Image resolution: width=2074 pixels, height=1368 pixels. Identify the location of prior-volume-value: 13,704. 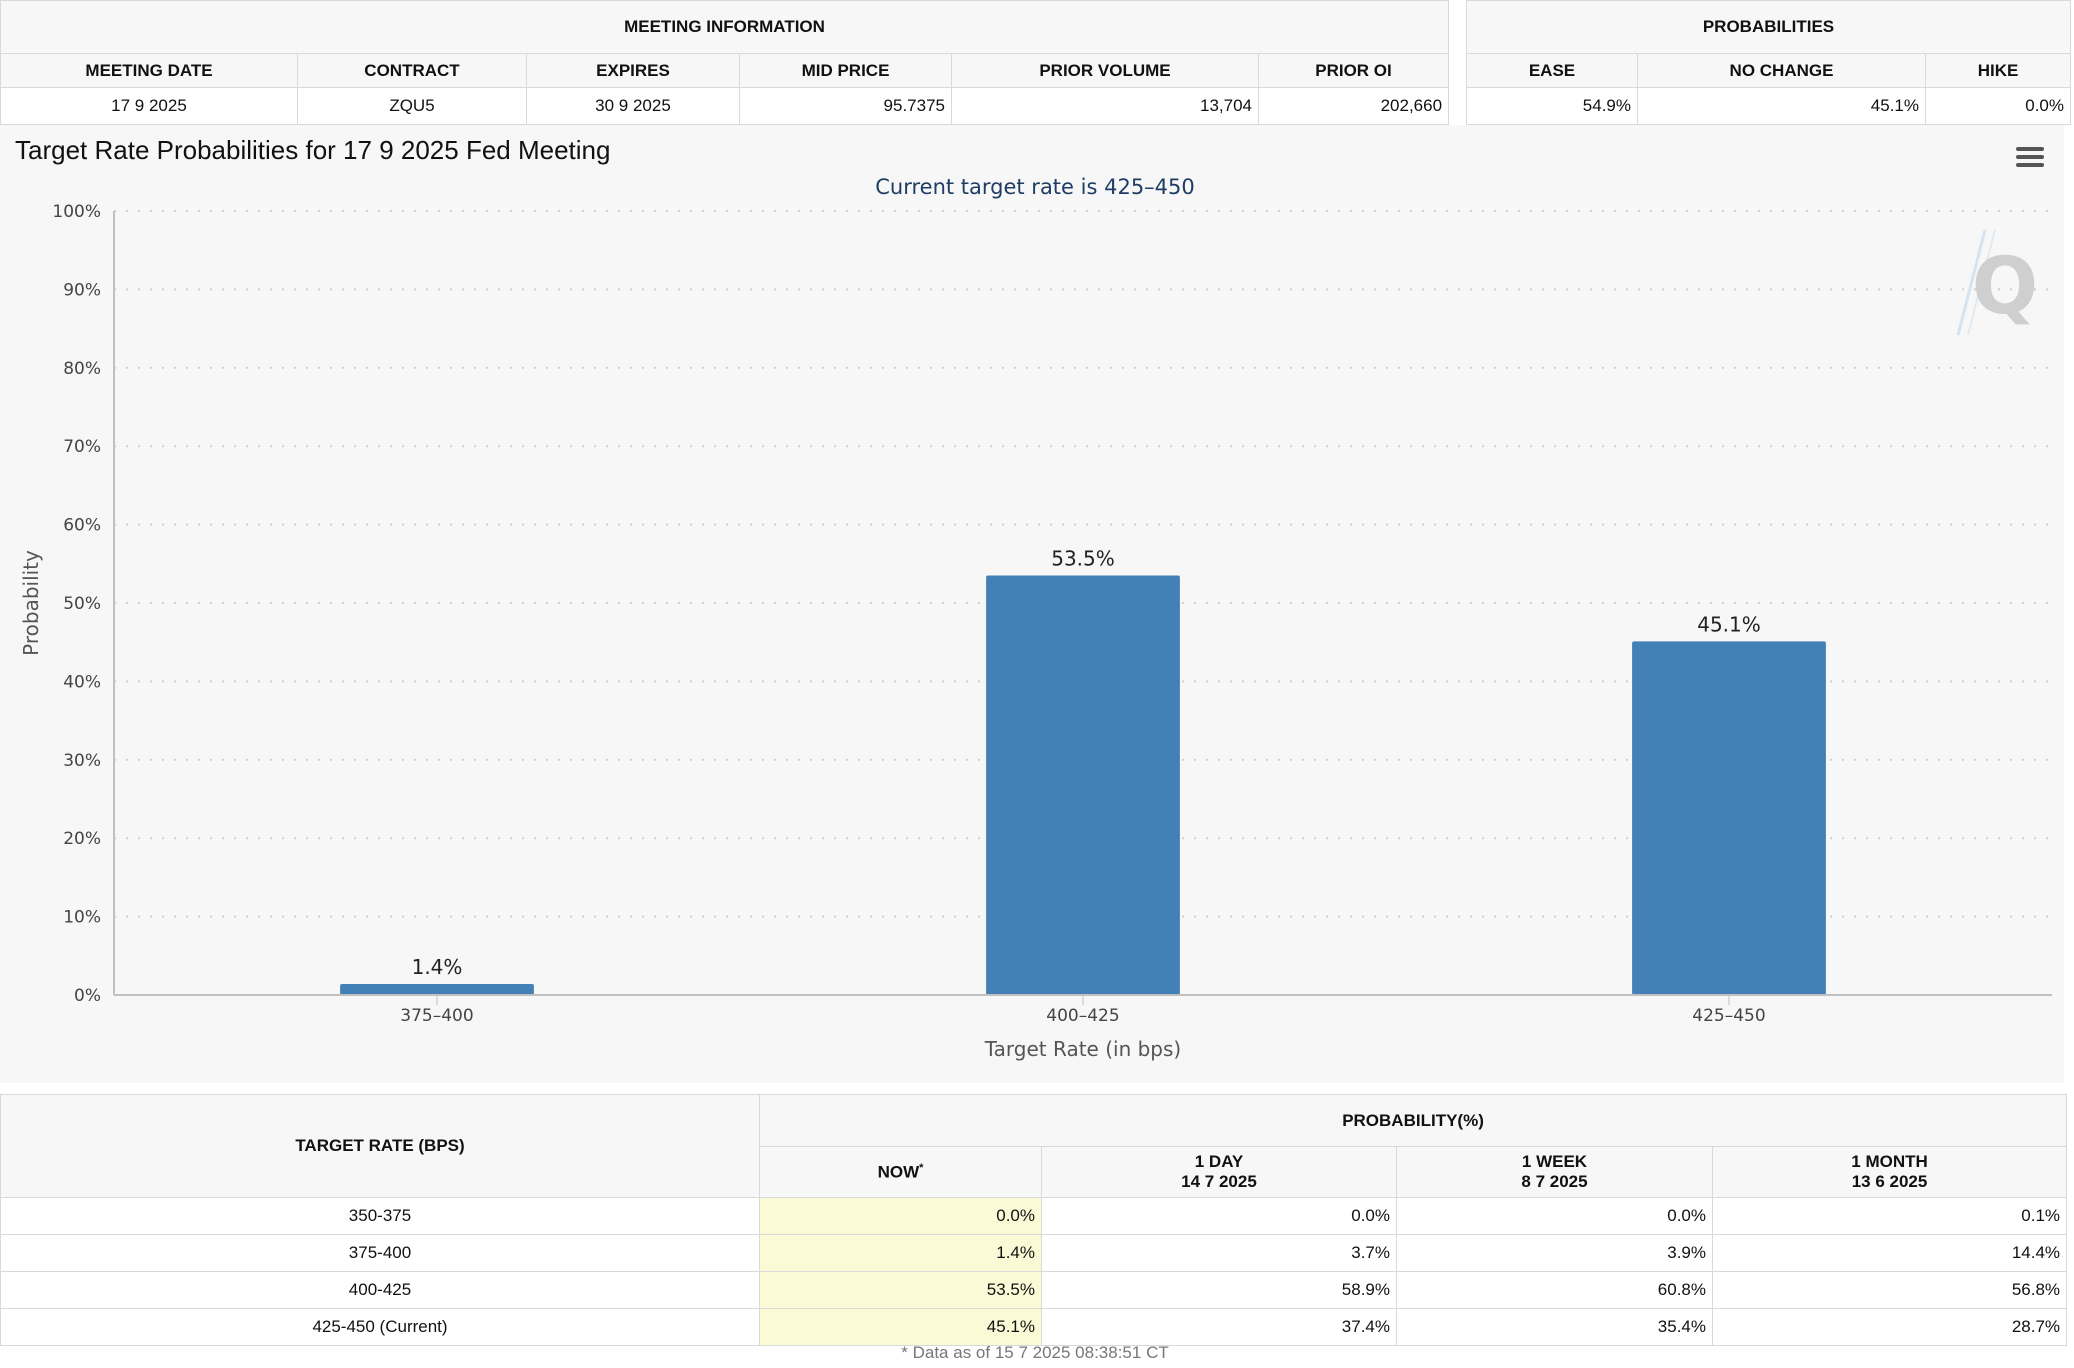
(1105, 106).